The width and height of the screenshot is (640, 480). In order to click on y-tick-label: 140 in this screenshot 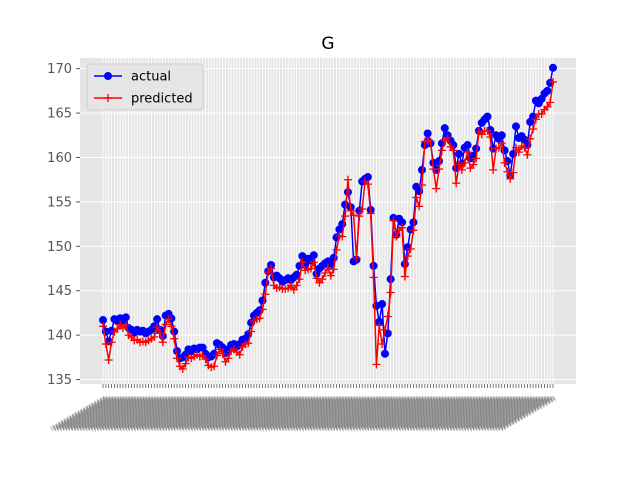, I will do `click(59, 336)`.